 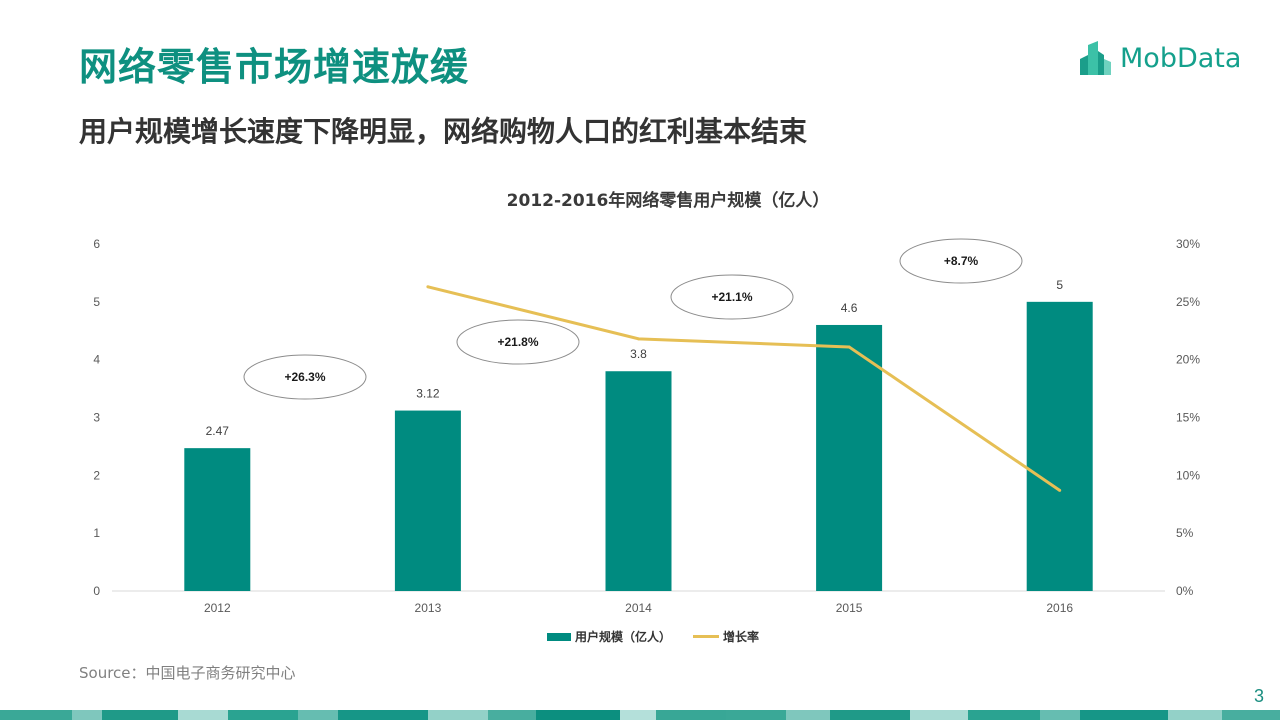 I want to click on legend-item-line: 增长率, so click(x=726, y=636).